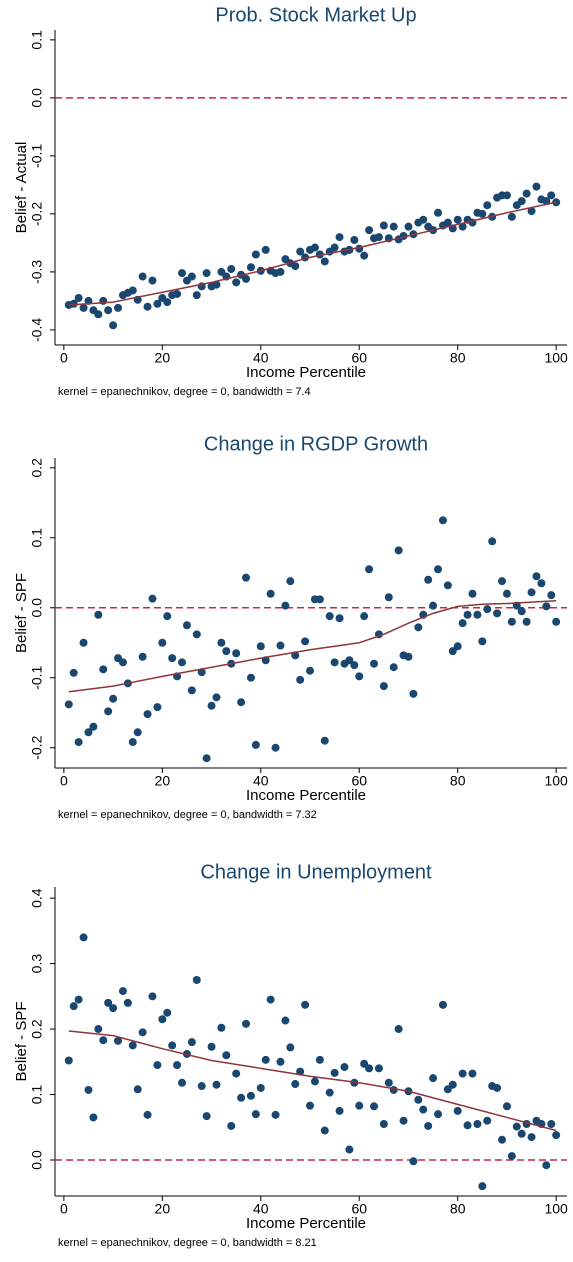 Image resolution: width=573 pixels, height=1262 pixels. Describe the element at coordinates (37, 330) in the screenshot. I see `y-tick-label: -0.4` at that location.